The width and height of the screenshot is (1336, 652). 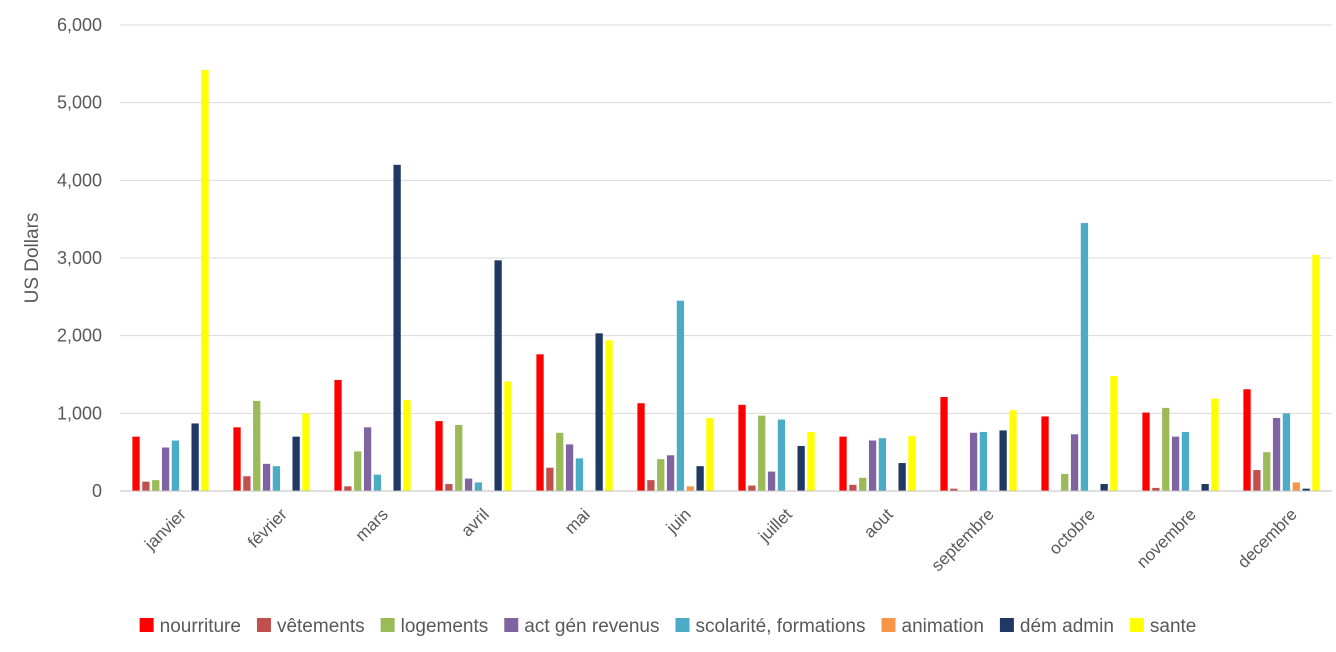 I want to click on x-tick-label: octobre, so click(x=1072, y=532).